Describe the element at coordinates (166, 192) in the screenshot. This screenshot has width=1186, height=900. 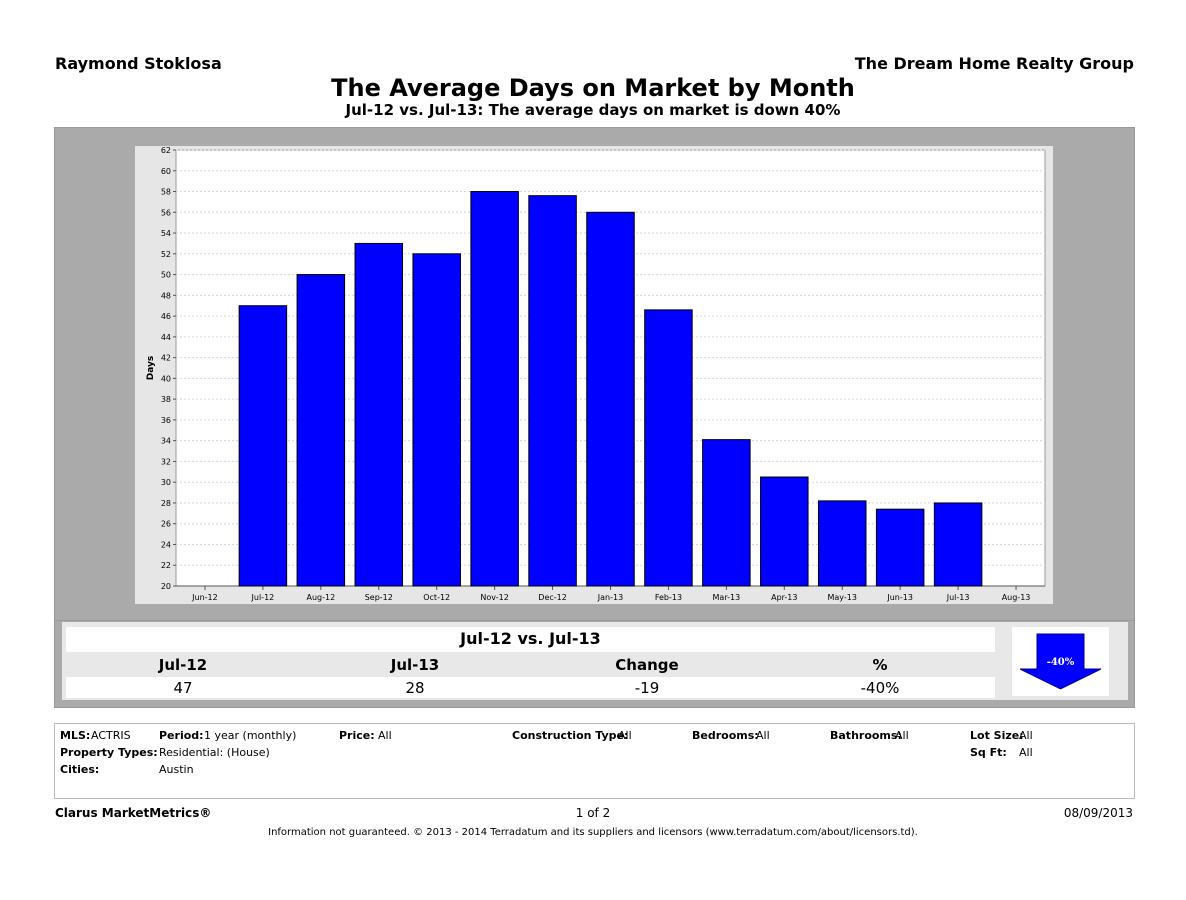
I see `y-tick-label: 58` at that location.